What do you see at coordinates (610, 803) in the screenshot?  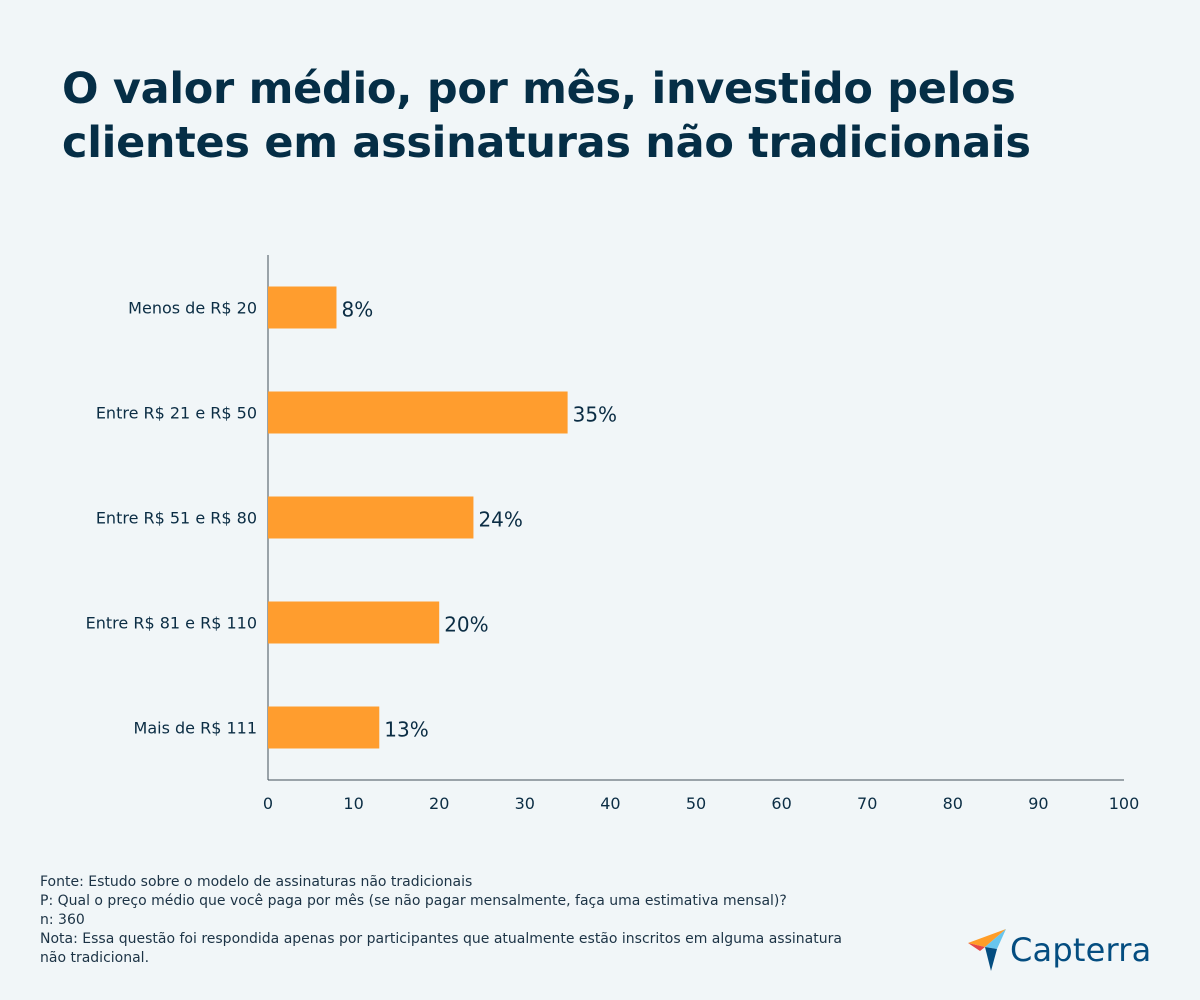 I see `x-tick-label: 40` at bounding box center [610, 803].